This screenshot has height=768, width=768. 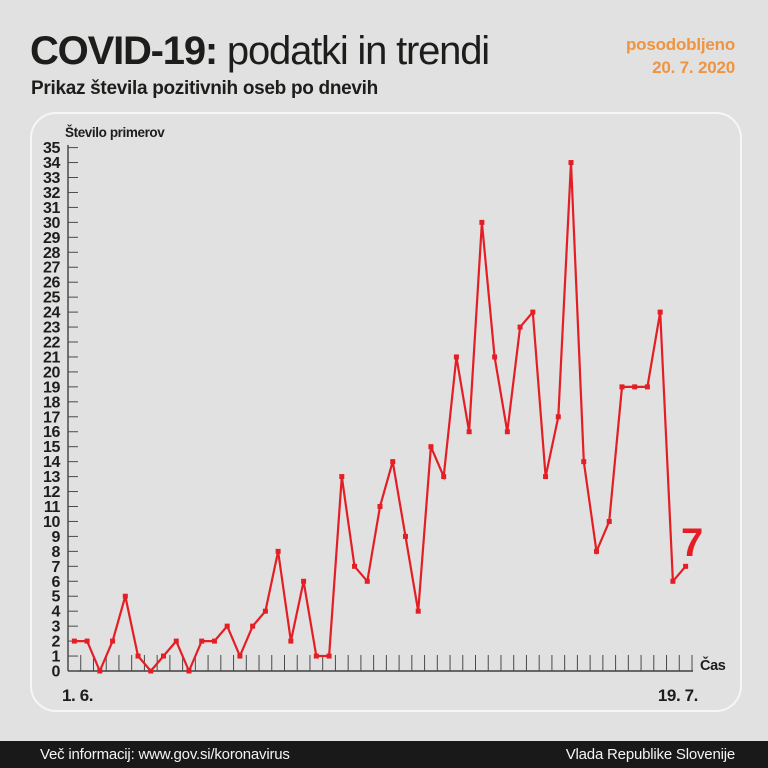 I want to click on y-tick-label: 34, so click(x=51, y=163).